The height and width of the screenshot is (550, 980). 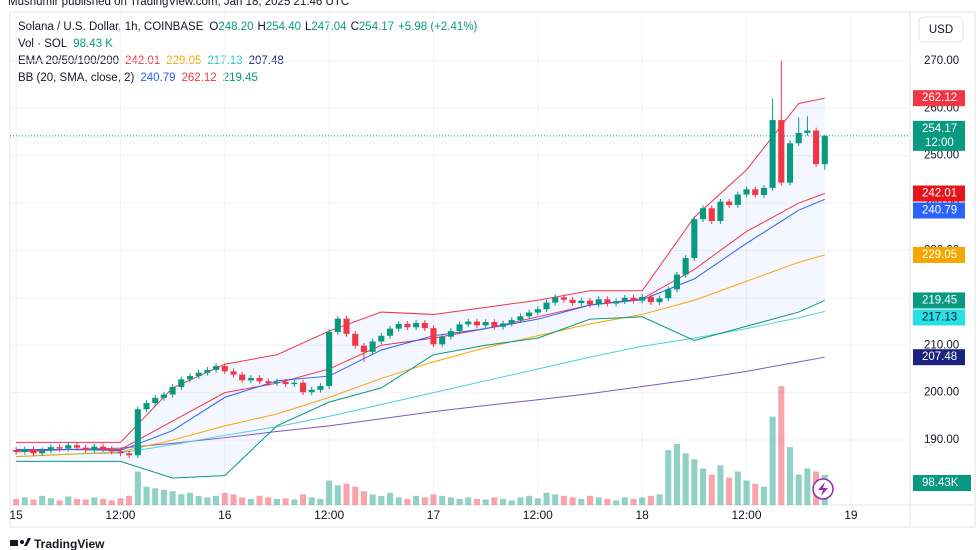 What do you see at coordinates (939, 129) in the screenshot?
I see `last-price-label: 254.17` at bounding box center [939, 129].